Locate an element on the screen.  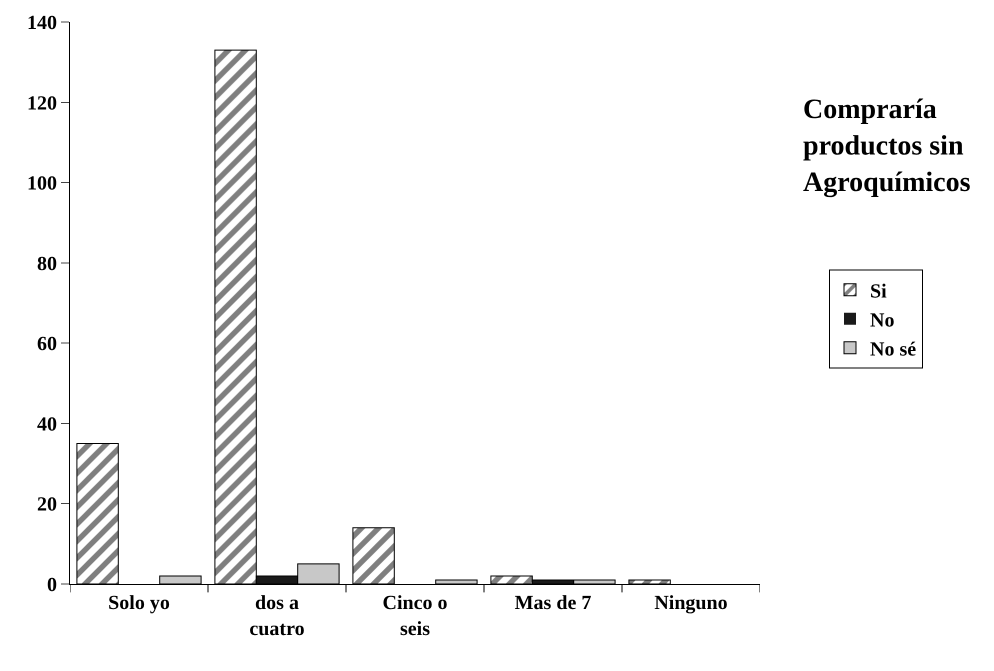
y-tick-label: 140 is located at coordinates (42, 23).